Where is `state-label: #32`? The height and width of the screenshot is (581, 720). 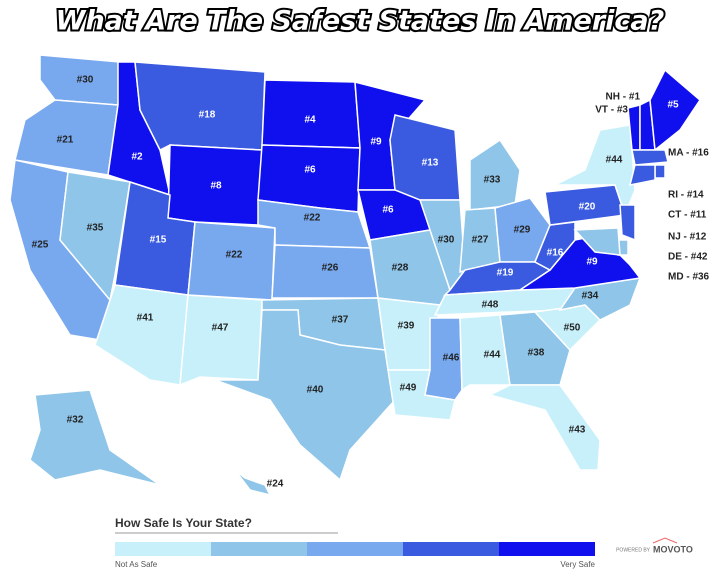 state-label: #32 is located at coordinates (75, 420).